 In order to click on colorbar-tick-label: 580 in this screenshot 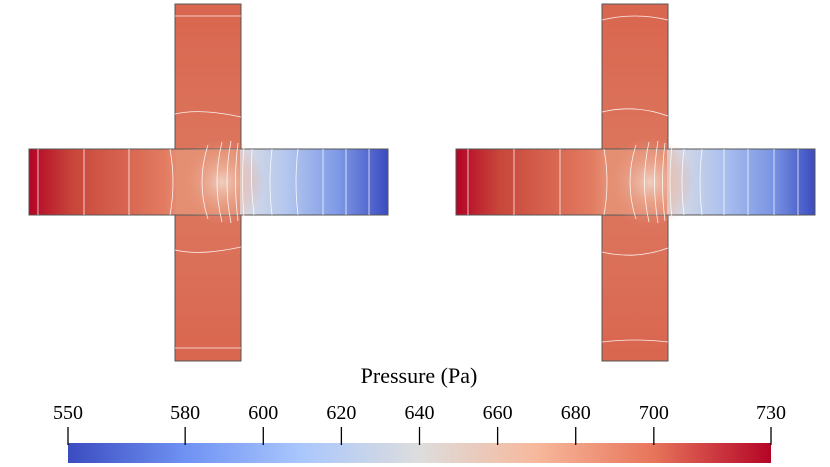, I will do `click(185, 413)`.